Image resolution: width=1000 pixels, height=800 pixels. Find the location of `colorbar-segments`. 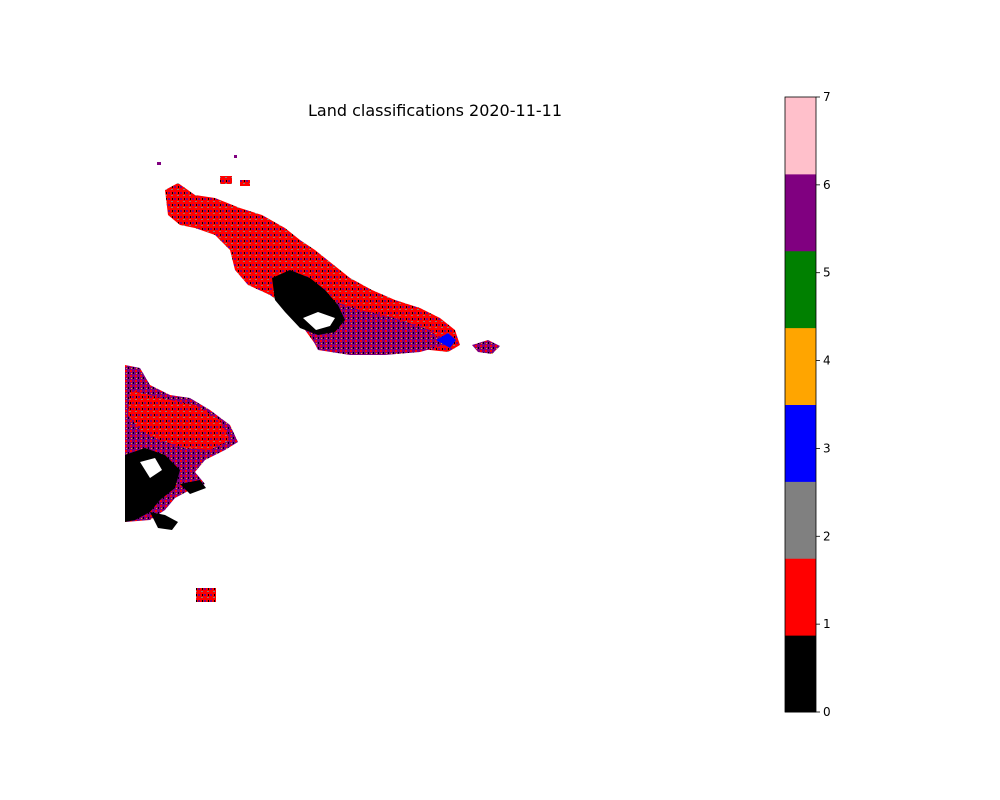

colorbar-segments is located at coordinates (800, 405).